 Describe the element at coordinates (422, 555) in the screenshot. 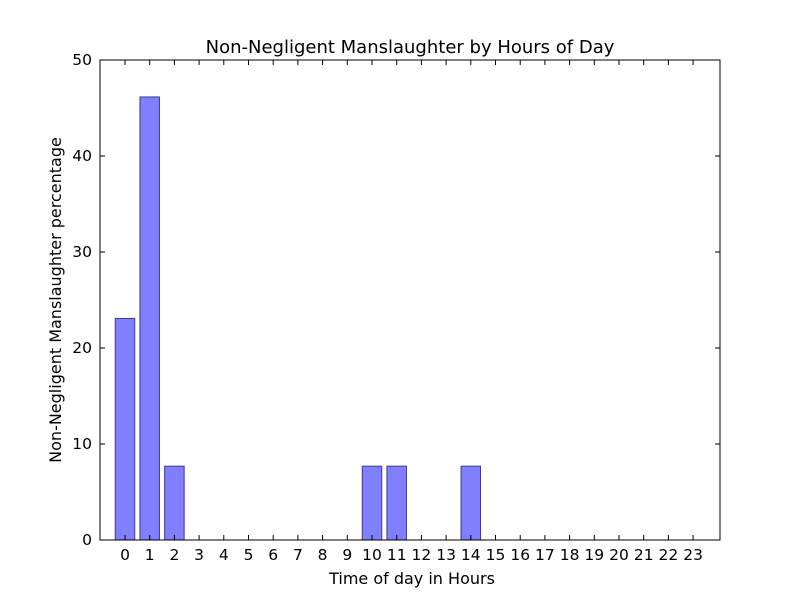

I see `x-tick-label: 12` at that location.